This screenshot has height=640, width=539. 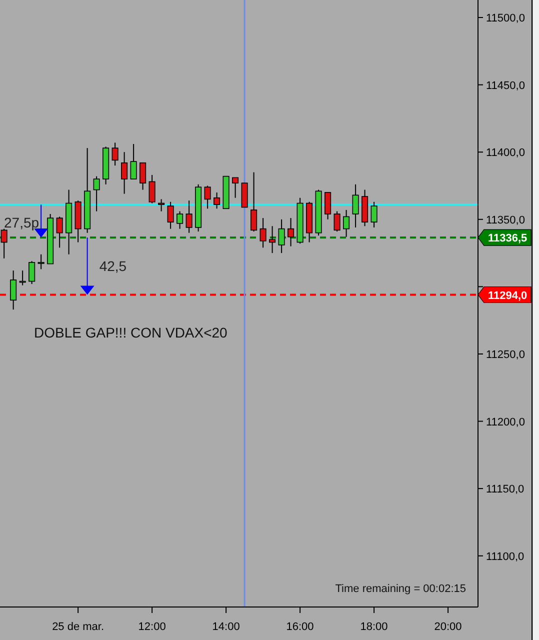 What do you see at coordinates (400, 589) in the screenshot?
I see `annotation: Time remaining = 00:02:15` at bounding box center [400, 589].